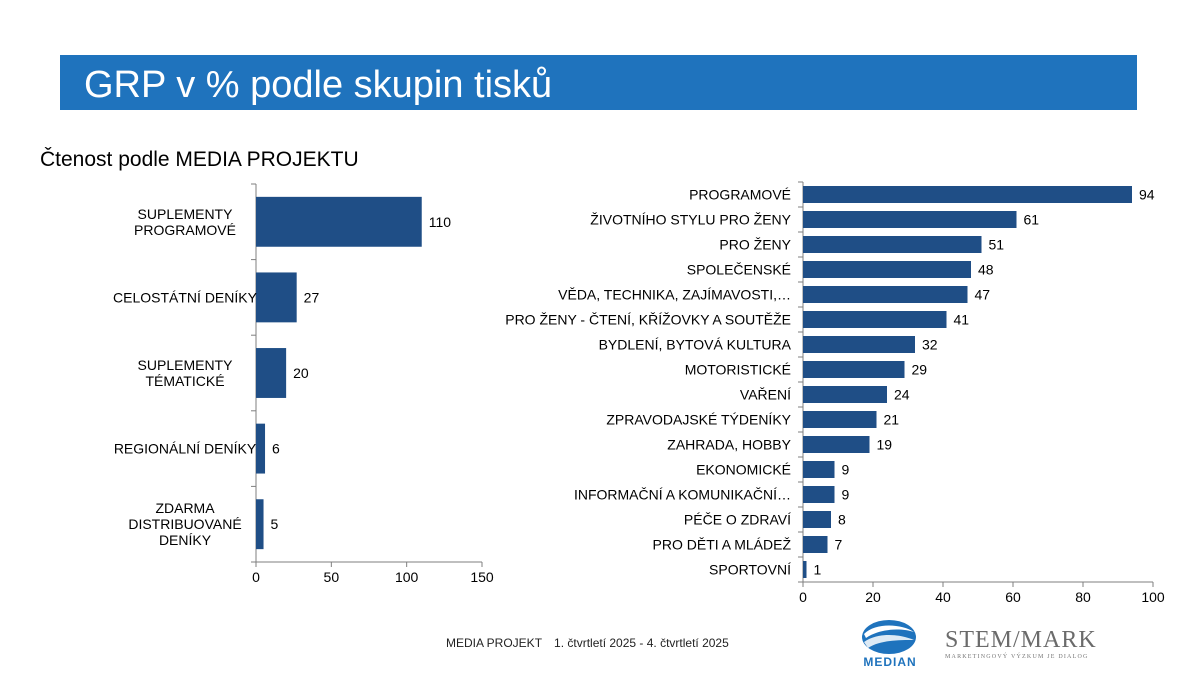 The image size is (1200, 675). Describe the element at coordinates (983, 295) in the screenshot. I see `right-value-label: 47` at that location.